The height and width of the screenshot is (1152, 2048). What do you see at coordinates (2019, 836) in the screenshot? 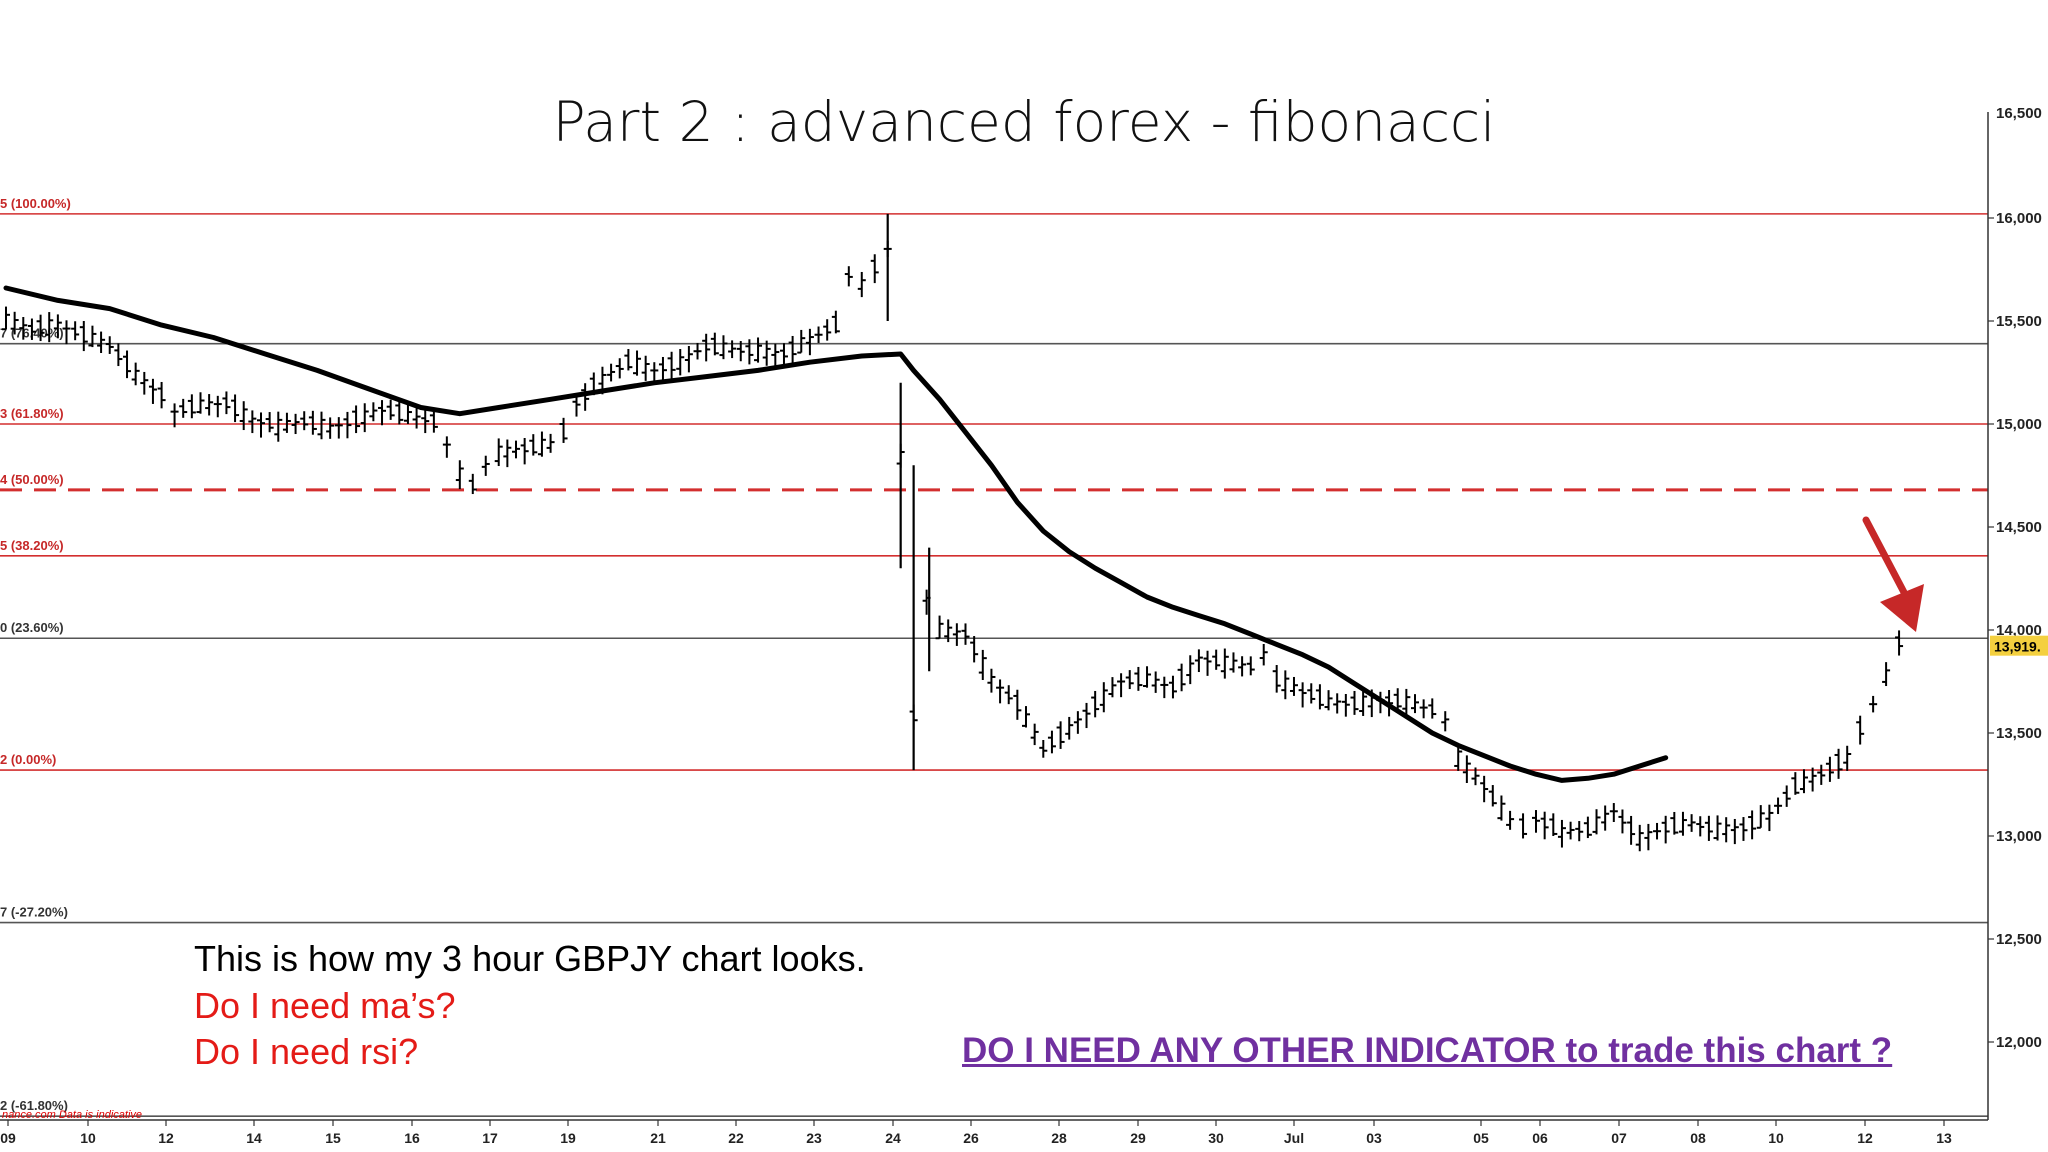
I see `y-tick-label: 13,000` at bounding box center [2019, 836].